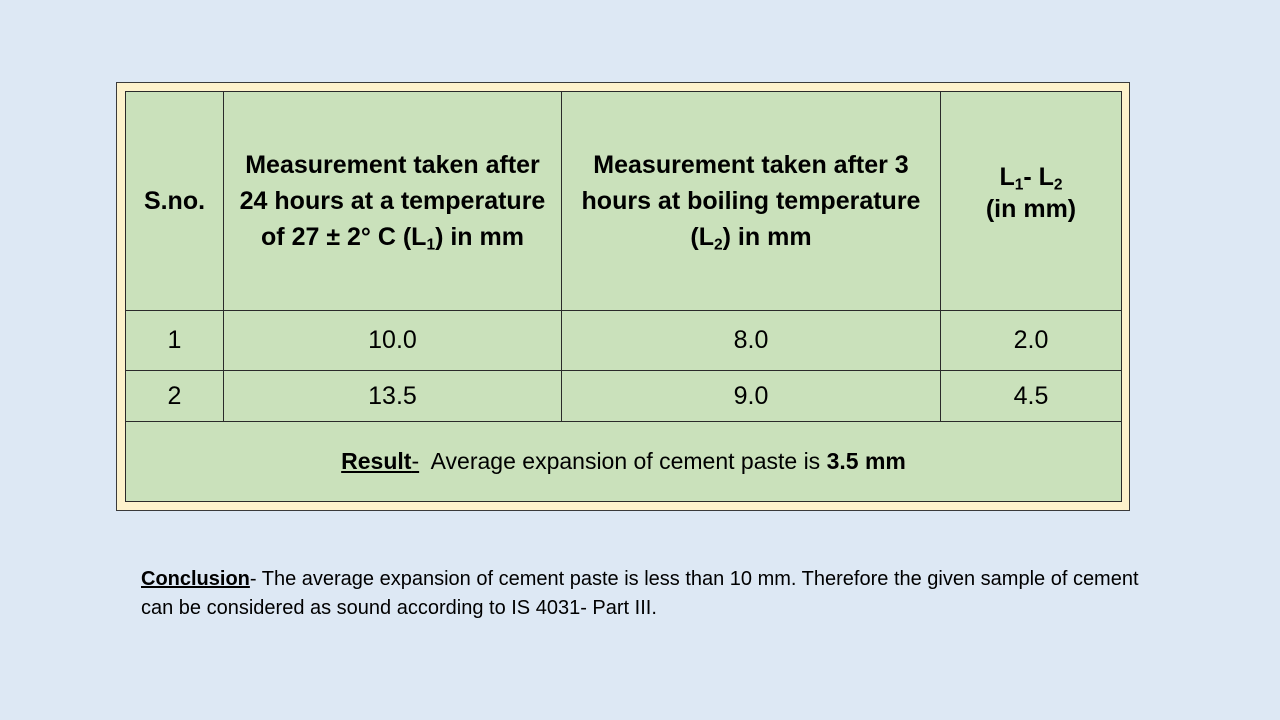 The image size is (1280, 720). Describe the element at coordinates (718, 245) in the screenshot. I see `header-l2-subscript: 2` at that location.